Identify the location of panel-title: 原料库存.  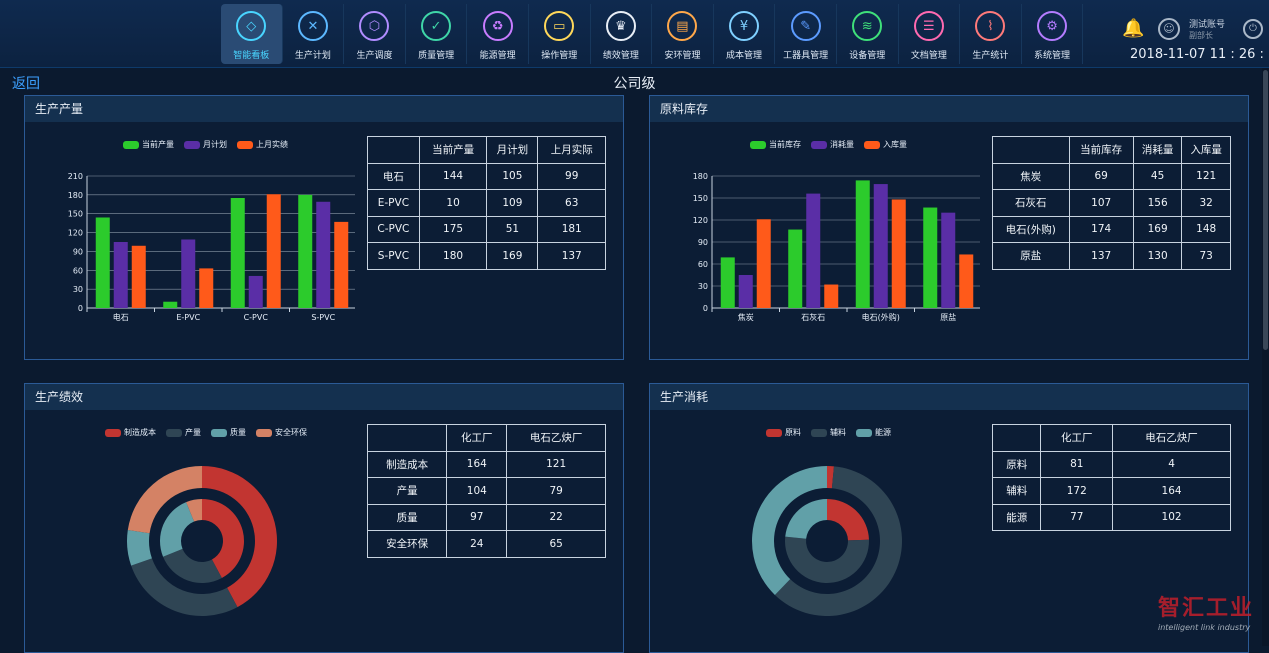
(949, 109).